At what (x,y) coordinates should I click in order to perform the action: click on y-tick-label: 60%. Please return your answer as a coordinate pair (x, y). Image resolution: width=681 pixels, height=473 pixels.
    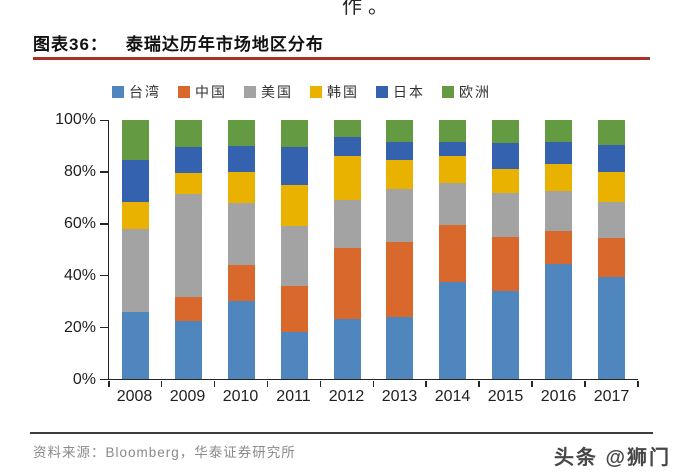
    Looking at the image, I should click on (79, 223).